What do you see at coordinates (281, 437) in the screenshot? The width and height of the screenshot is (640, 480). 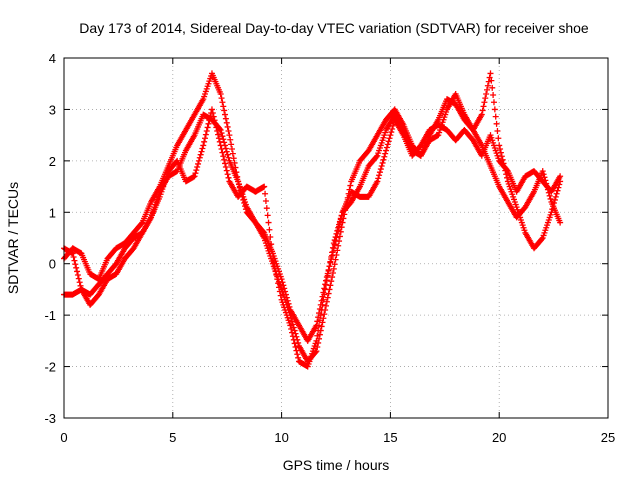 I see `x-tick-label: 10` at bounding box center [281, 437].